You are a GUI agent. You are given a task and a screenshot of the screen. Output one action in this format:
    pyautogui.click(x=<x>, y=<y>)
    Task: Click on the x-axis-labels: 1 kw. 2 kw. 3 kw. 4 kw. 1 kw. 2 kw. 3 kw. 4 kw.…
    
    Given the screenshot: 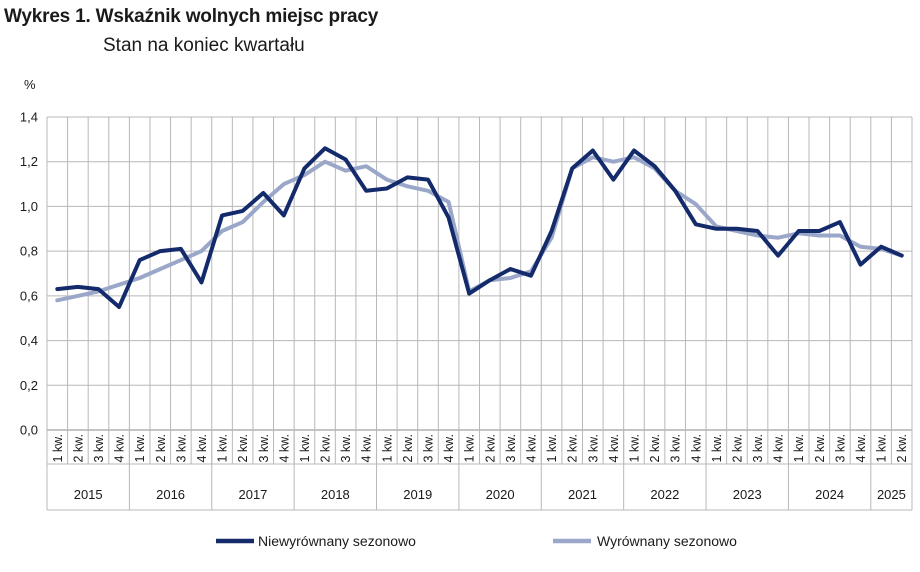 What is the action you would take?
    pyautogui.click(x=480, y=468)
    